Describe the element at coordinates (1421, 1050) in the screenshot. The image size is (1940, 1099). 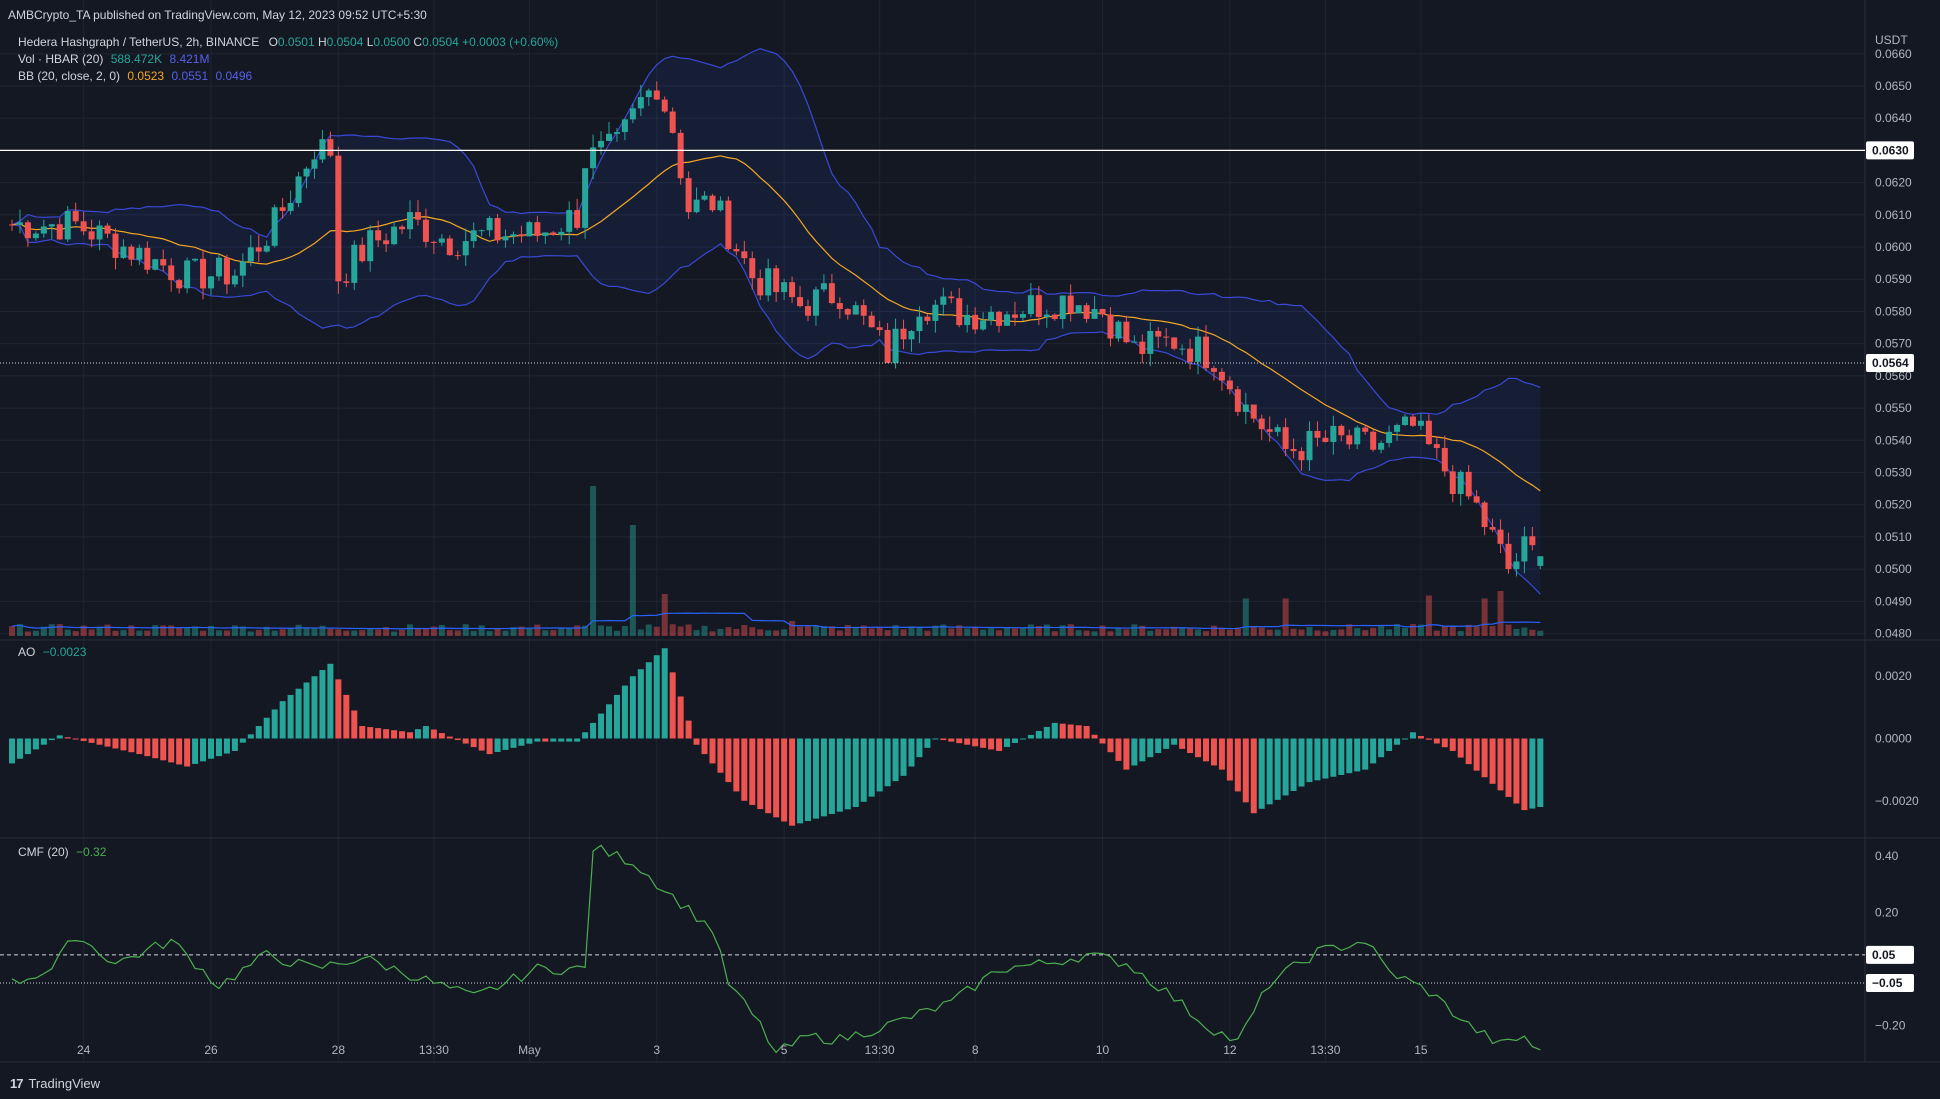
I see `time-tick-label: 15` at that location.